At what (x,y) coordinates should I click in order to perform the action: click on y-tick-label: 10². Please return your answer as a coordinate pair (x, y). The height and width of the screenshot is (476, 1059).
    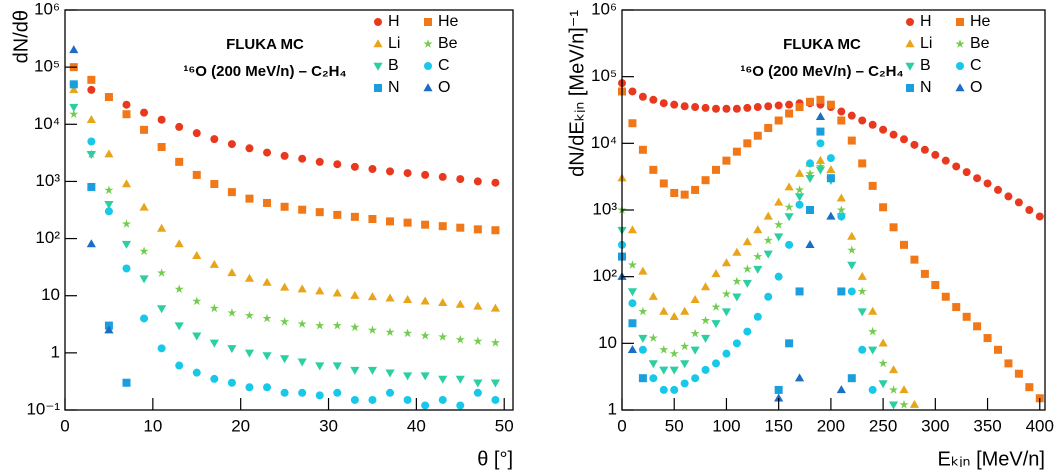
    Looking at the image, I should click on (47, 237).